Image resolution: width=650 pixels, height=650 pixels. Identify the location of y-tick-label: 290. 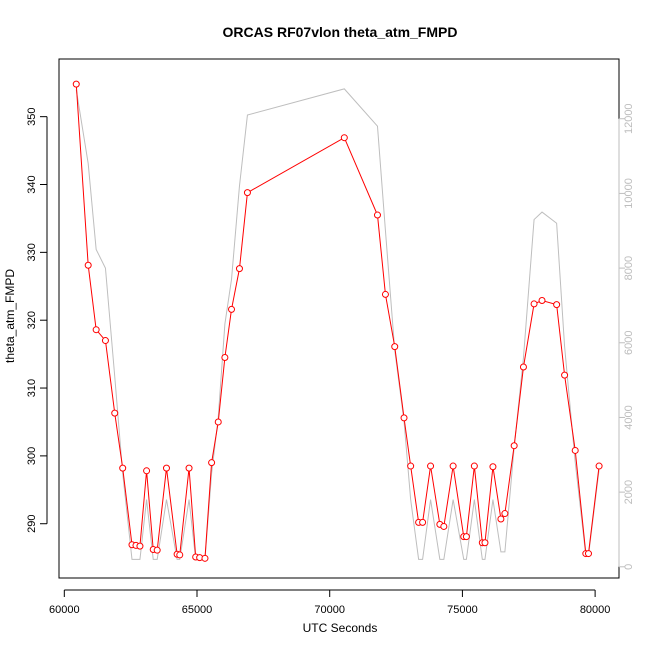
(32, 524).